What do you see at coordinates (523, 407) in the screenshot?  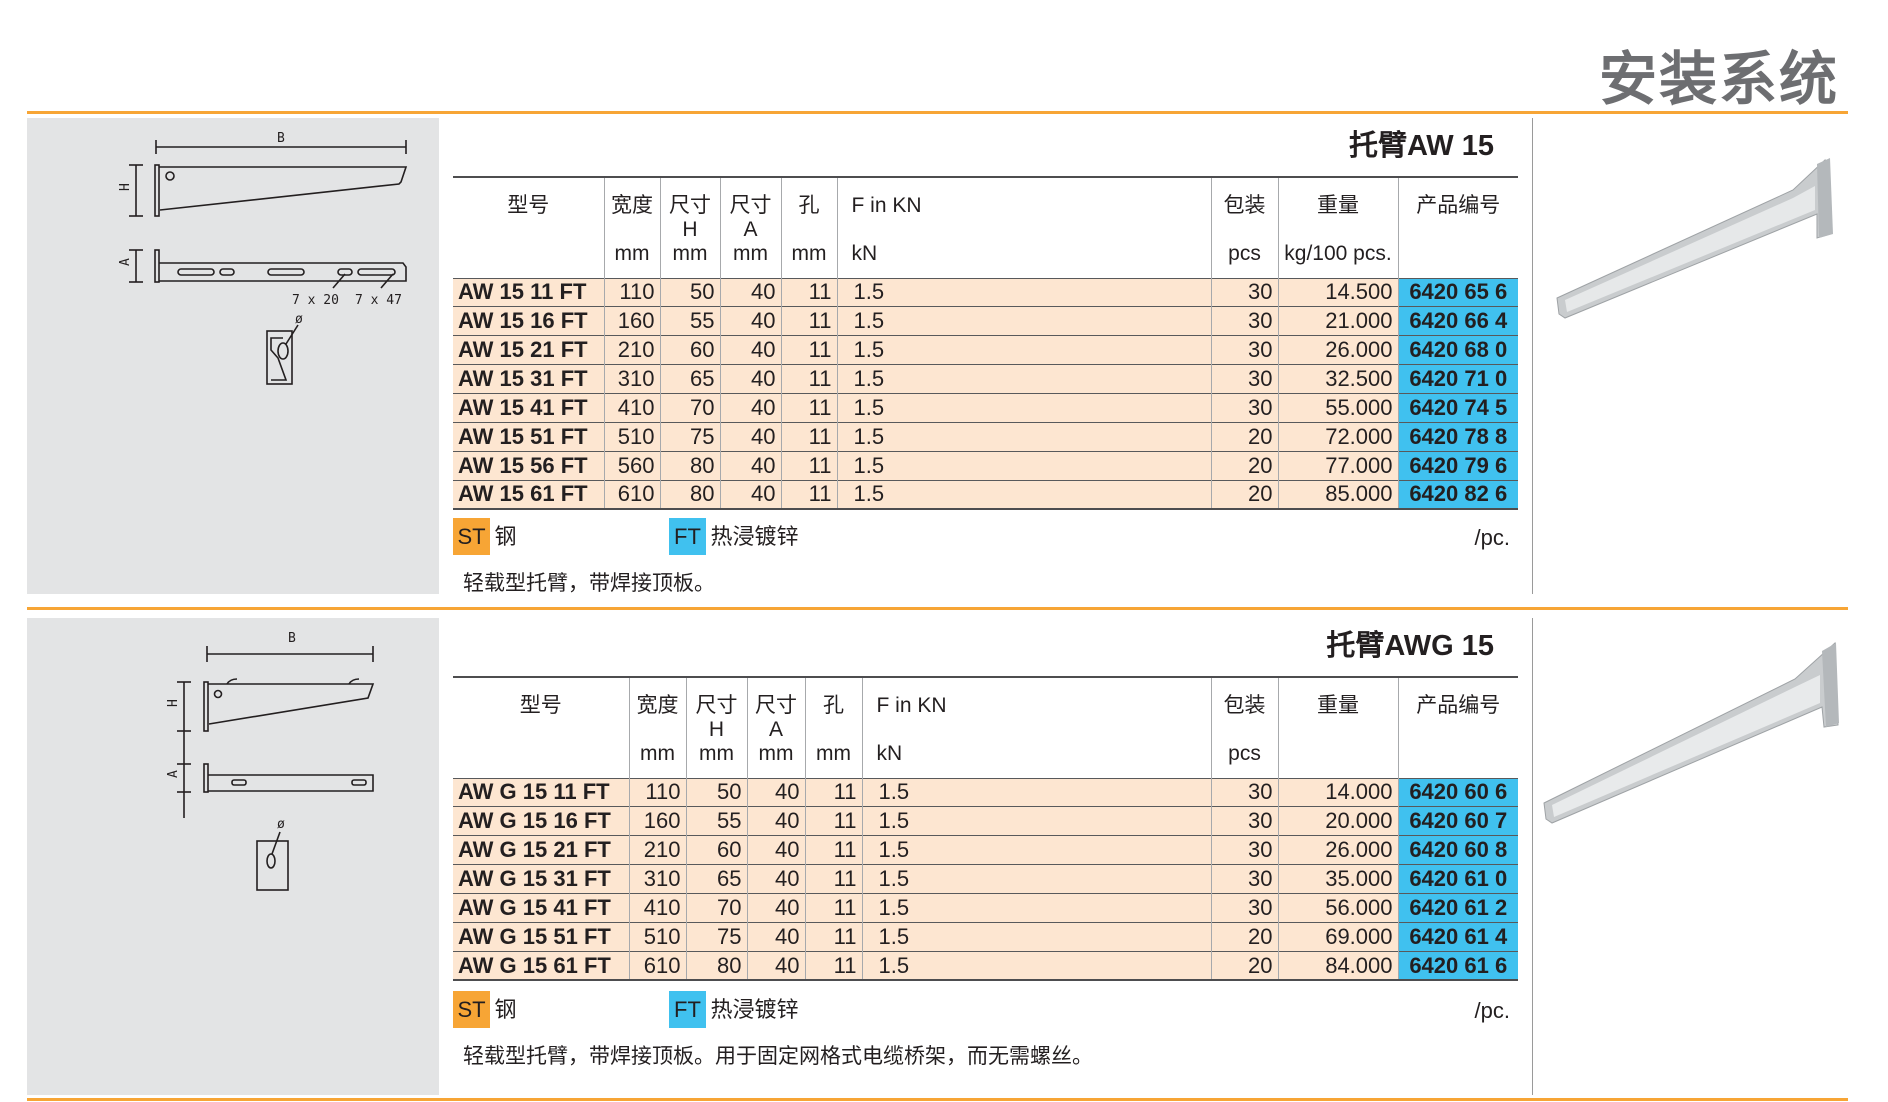 I see `cell-model: AW 15 41 FT` at bounding box center [523, 407].